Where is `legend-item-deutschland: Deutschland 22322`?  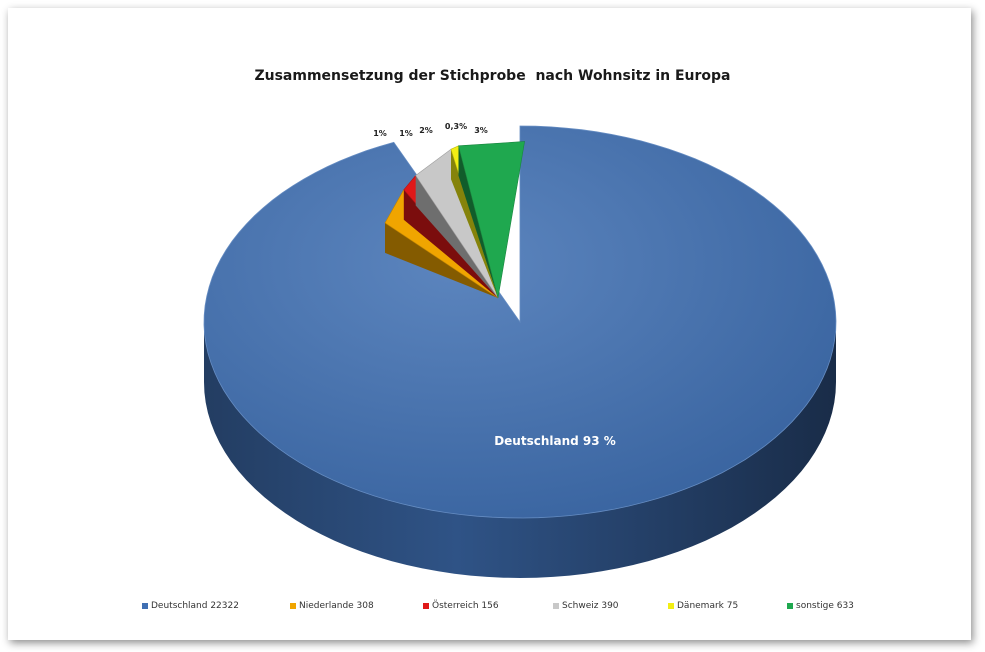 legend-item-deutschland: Deutschland 22322 is located at coordinates (190, 606).